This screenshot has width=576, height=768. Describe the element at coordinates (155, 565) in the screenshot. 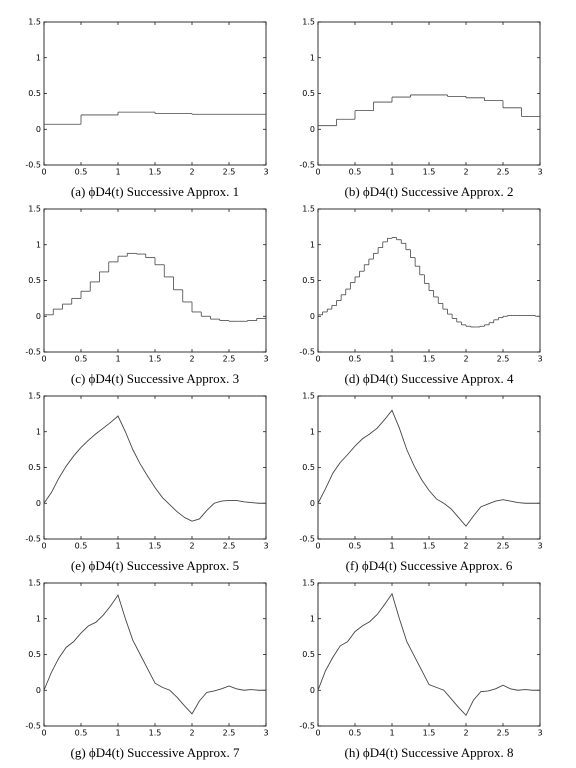

I see `caption: (e) ϕD4(t) Successive Approx. 5` at that location.